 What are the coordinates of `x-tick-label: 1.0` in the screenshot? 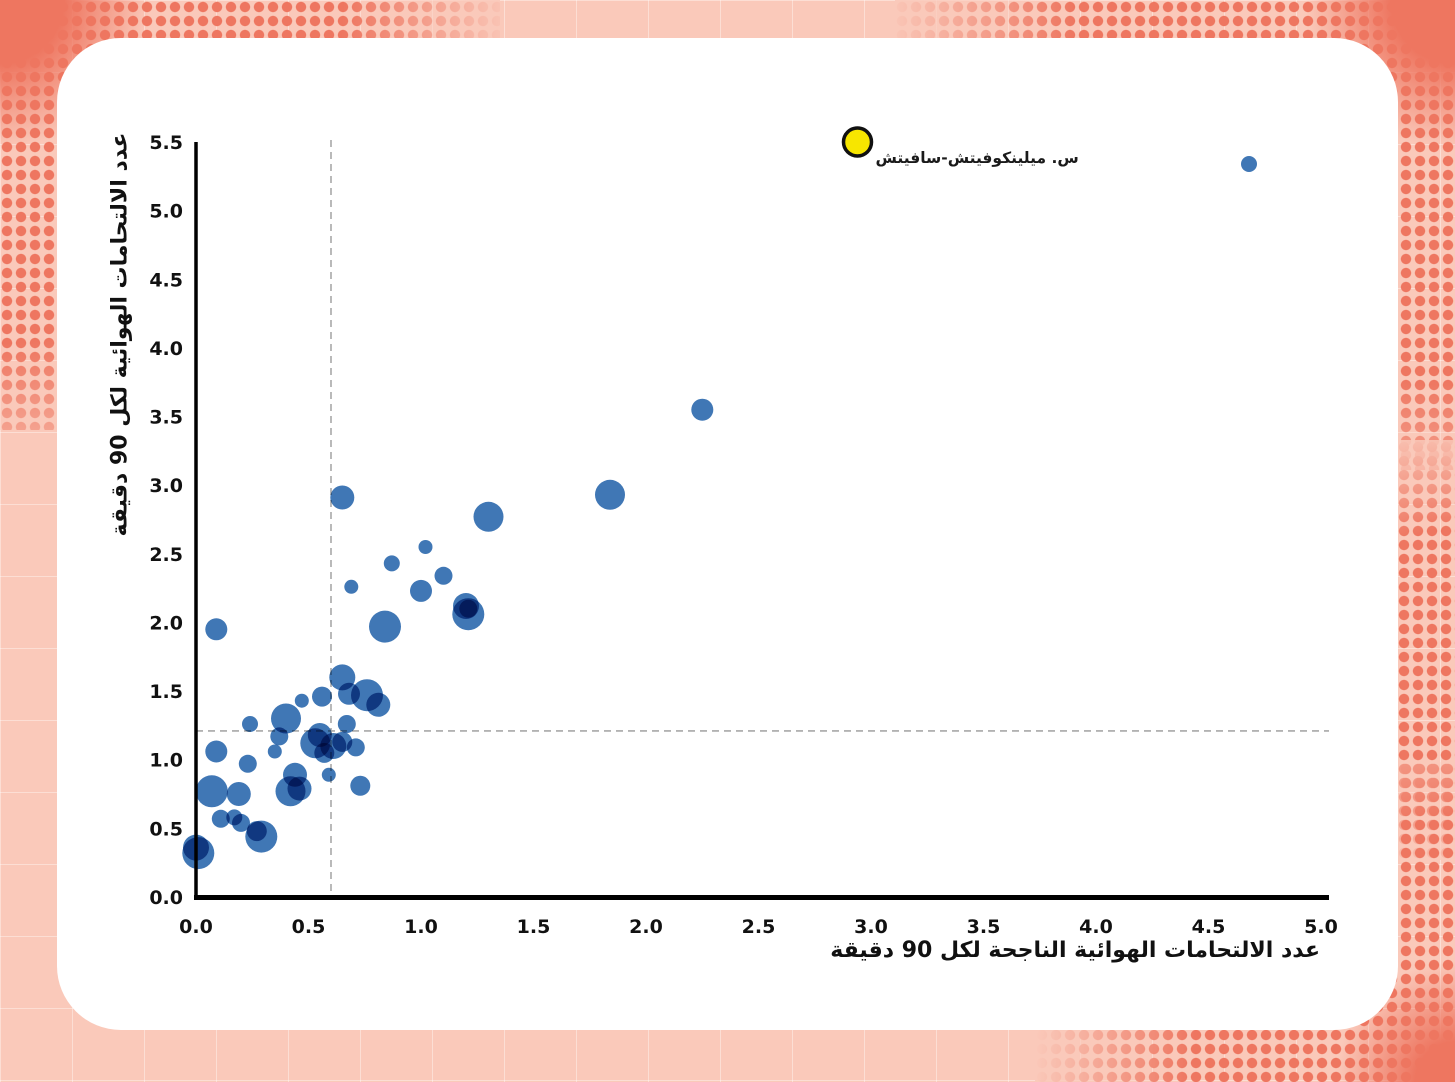 It's located at (421, 927).